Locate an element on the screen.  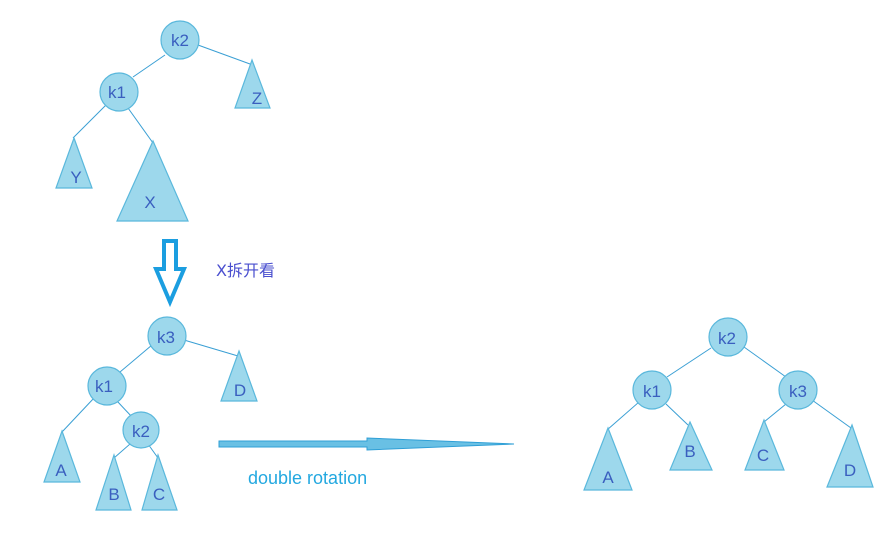
step-caption: X拆开看 is located at coordinates (245, 270).